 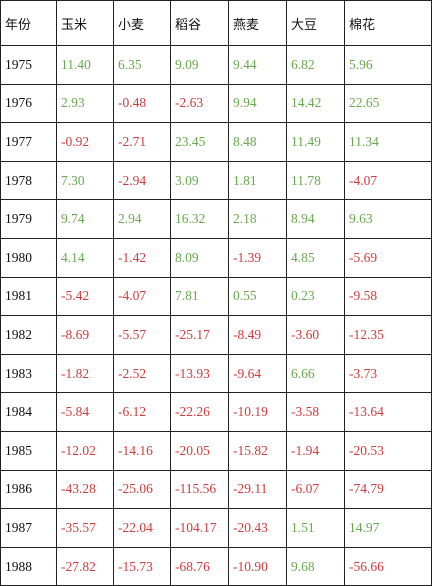 What do you see at coordinates (142, 142) in the screenshot?
I see `cell-wheat: -2.71` at bounding box center [142, 142].